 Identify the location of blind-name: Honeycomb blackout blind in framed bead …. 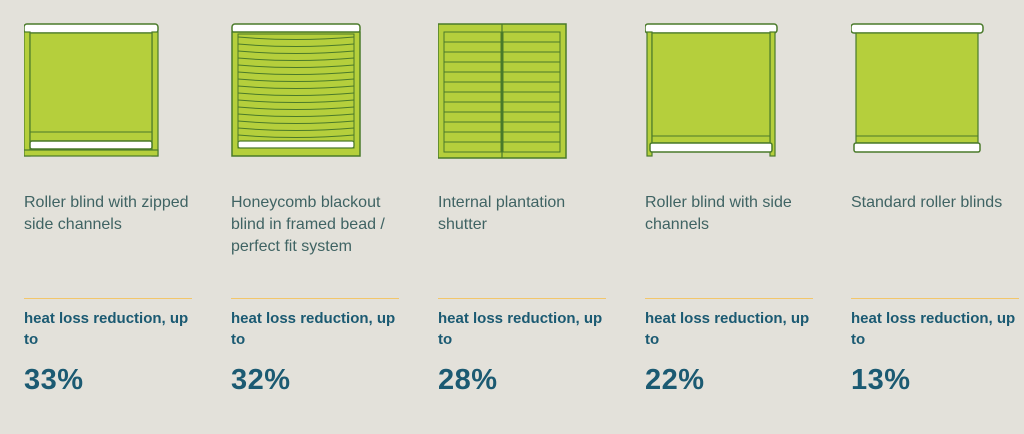
(308, 224).